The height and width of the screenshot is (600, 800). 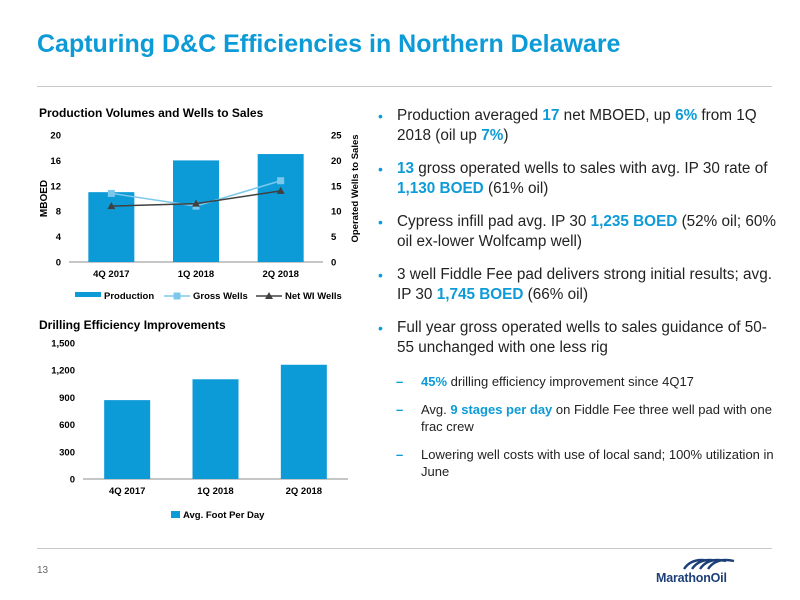 I want to click on y2-tick-label: 15, so click(x=336, y=186).